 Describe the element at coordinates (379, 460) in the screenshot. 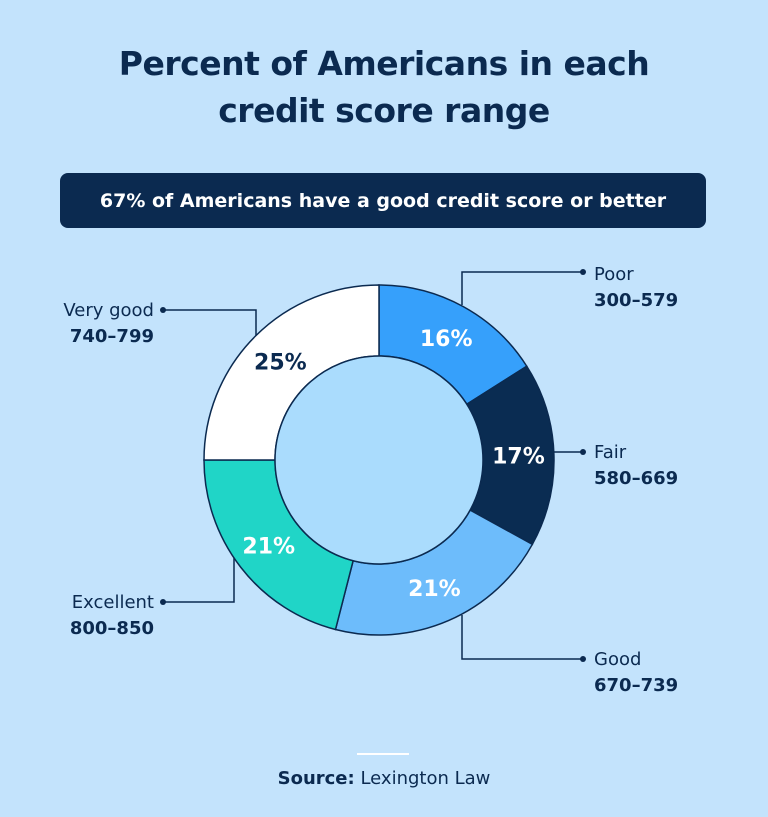

I see `donut-hole` at that location.